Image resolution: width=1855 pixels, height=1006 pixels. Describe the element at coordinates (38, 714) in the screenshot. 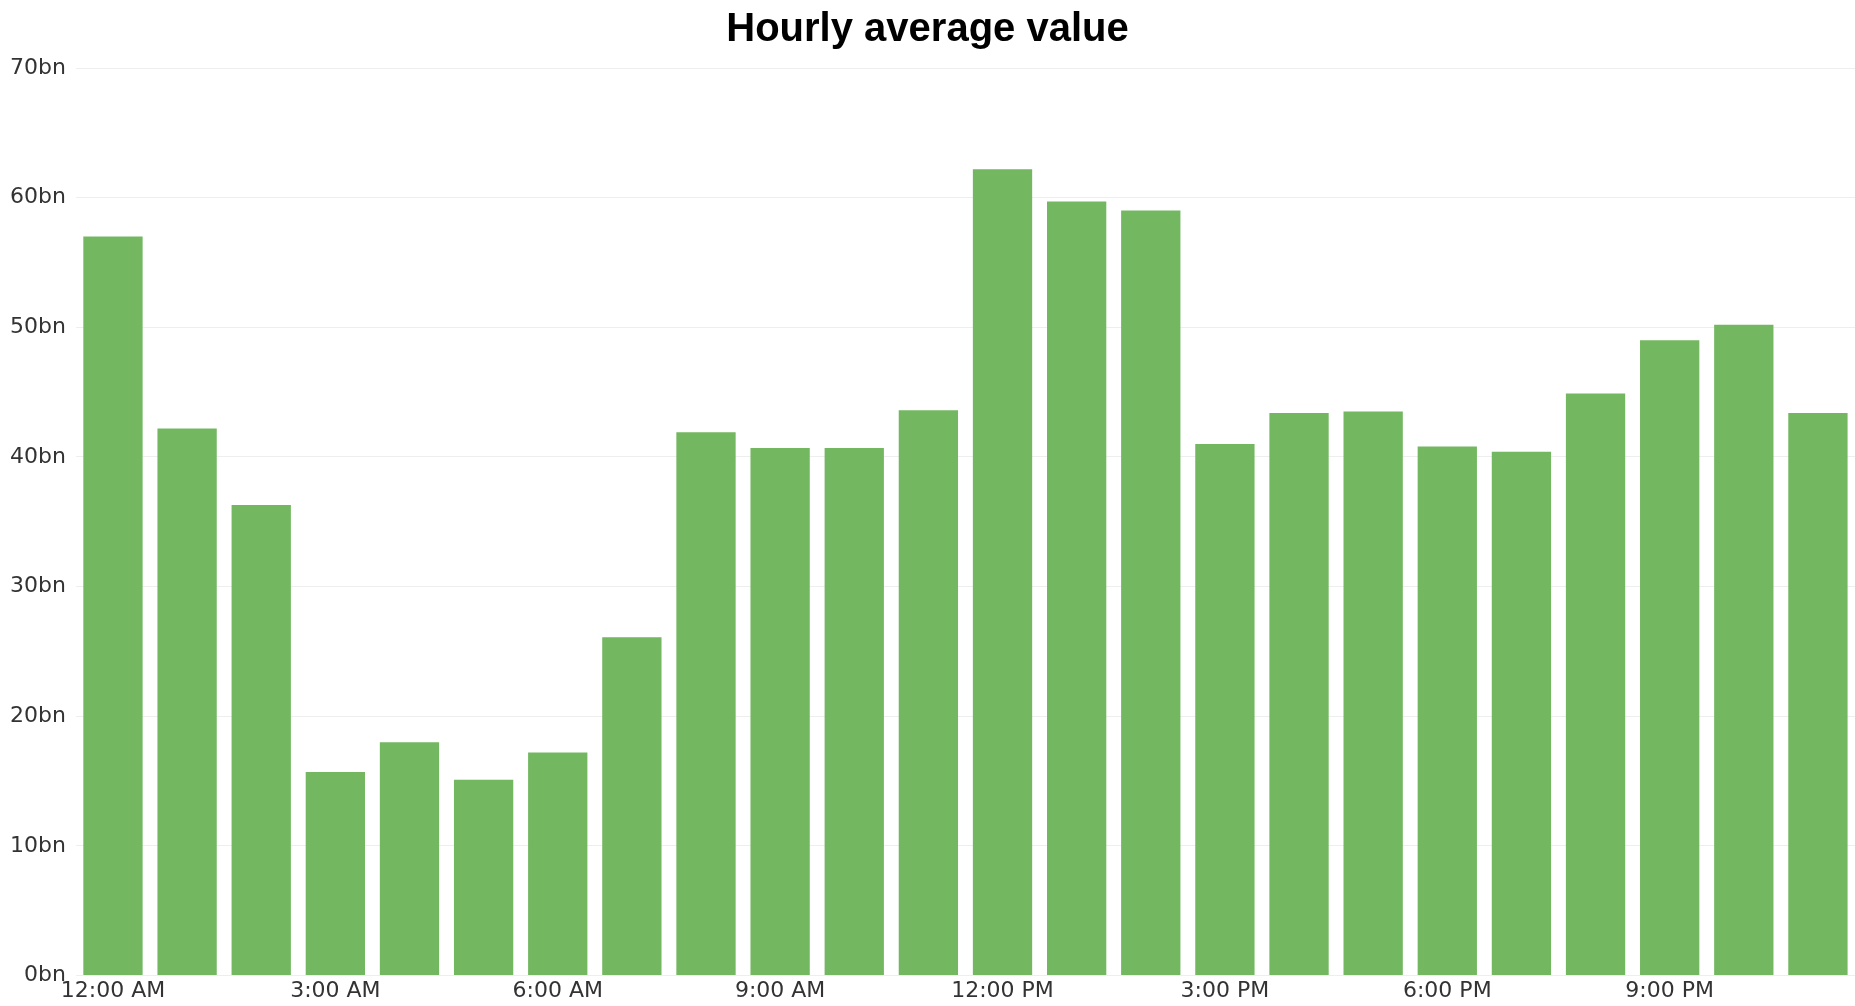

I see `y-tick-label: 20bn` at that location.